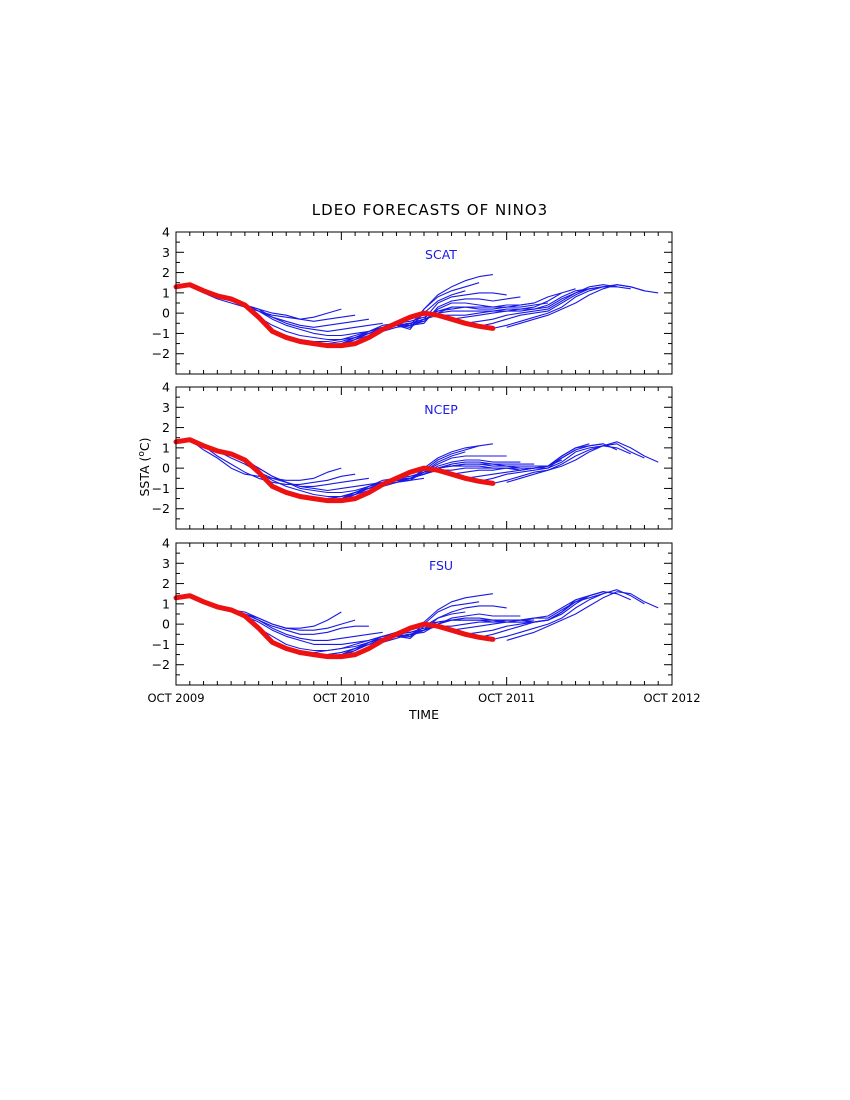 The image size is (850, 1100). Describe the element at coordinates (161, 353) in the screenshot. I see `scat-ytick-label: −2` at that location.